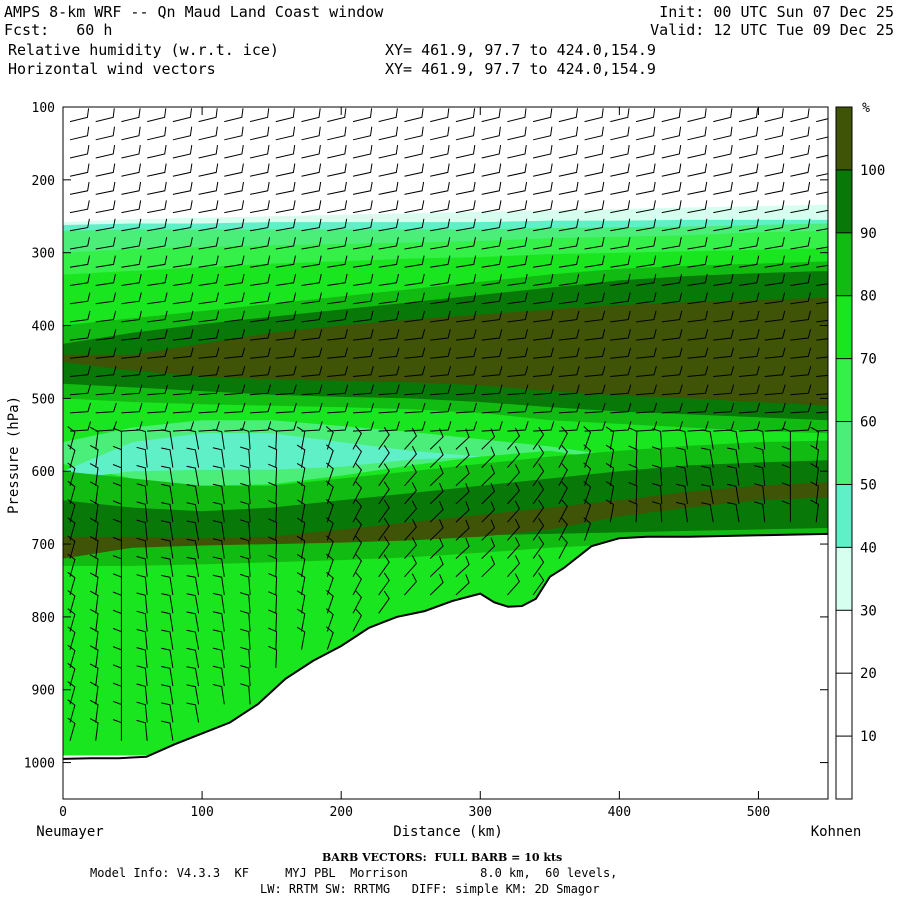 The height and width of the screenshot is (900, 900). I want to click on colorbar-segment, so click(844, 327).